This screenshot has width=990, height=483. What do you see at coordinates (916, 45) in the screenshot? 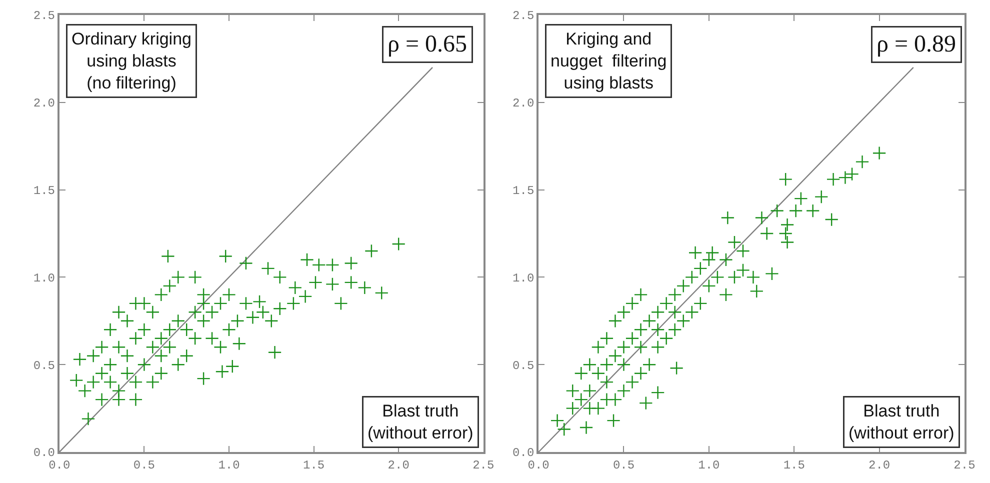
I see `annotation: ρ = 0.89` at bounding box center [916, 45].